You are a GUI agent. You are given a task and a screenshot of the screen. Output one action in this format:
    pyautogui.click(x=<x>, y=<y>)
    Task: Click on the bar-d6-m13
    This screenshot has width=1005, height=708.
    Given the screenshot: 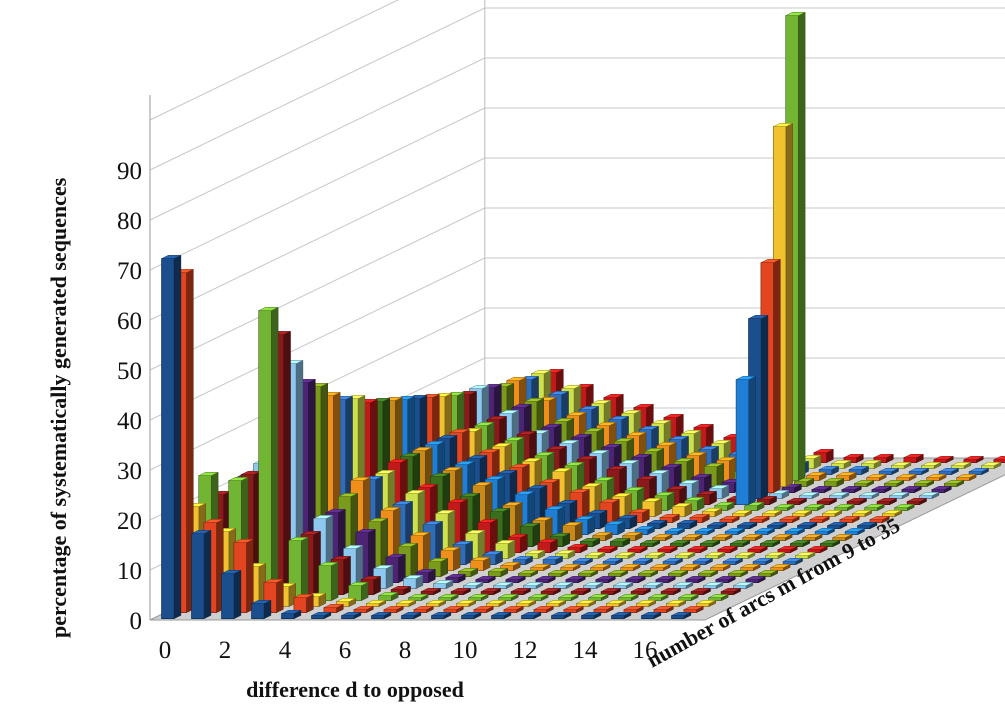 What is the action you would take?
    pyautogui.click(x=400, y=590)
    